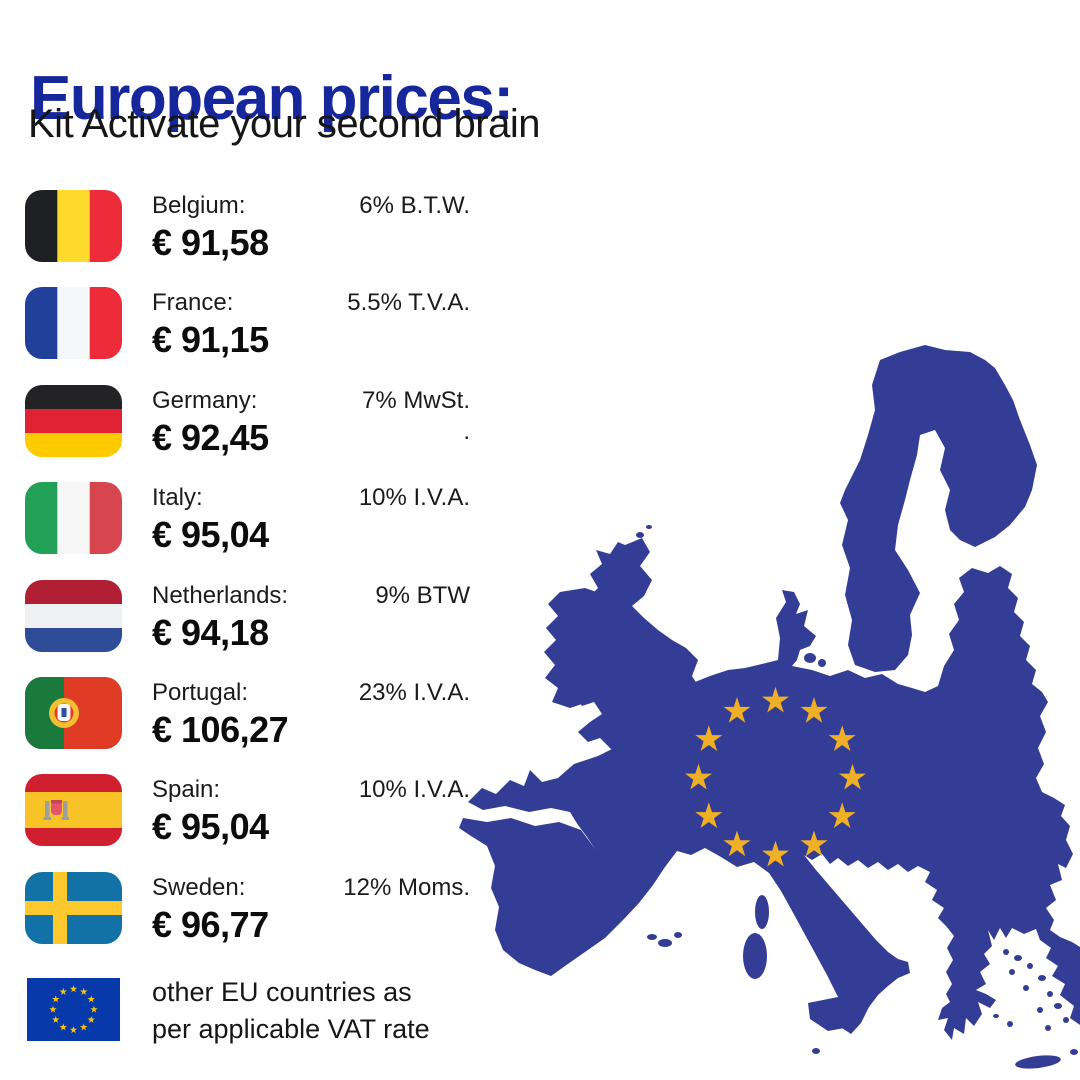 This screenshot has width=1080, height=1080. Describe the element at coordinates (220, 729) in the screenshot. I see `price-value: € 106,27` at that location.